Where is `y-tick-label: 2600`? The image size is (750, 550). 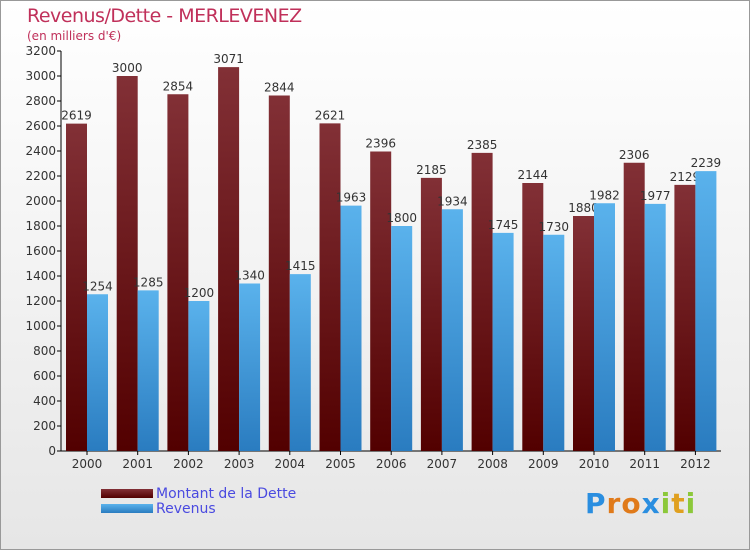
y-tick-label: 2600 is located at coordinates (40, 126).